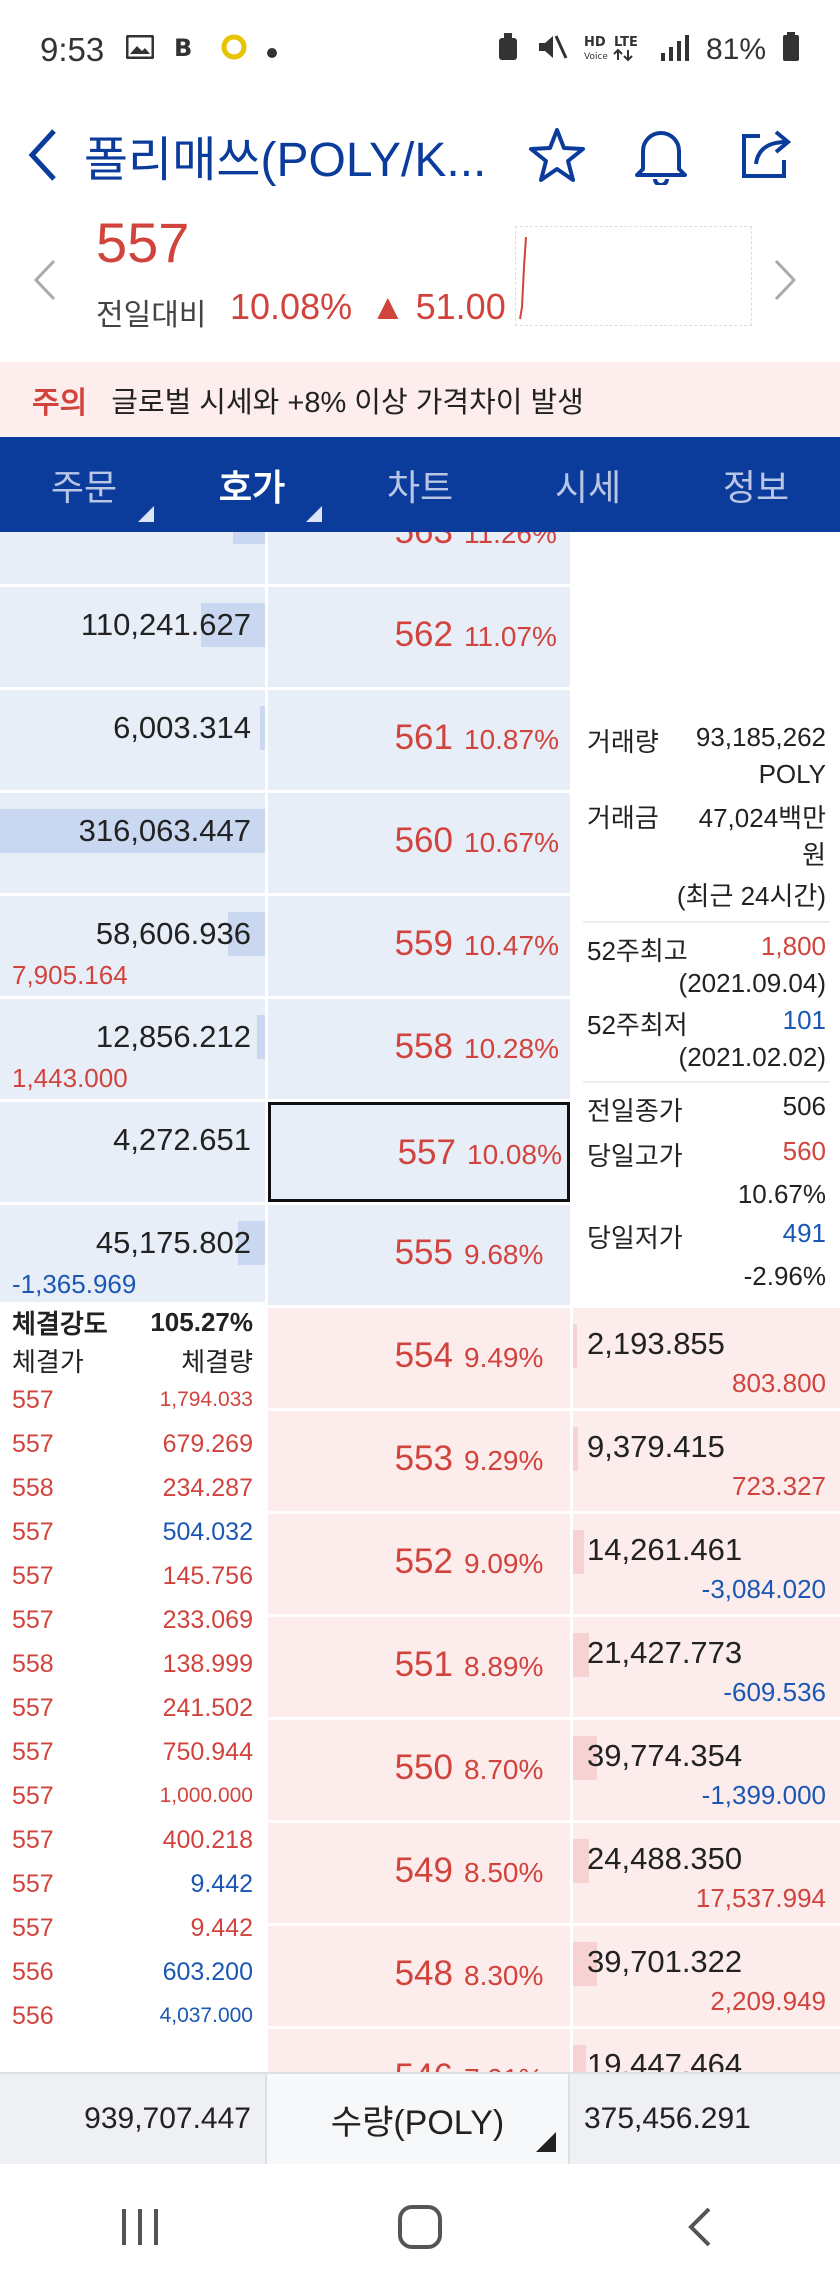  I want to click on prev-coin-button, so click(50, 285).